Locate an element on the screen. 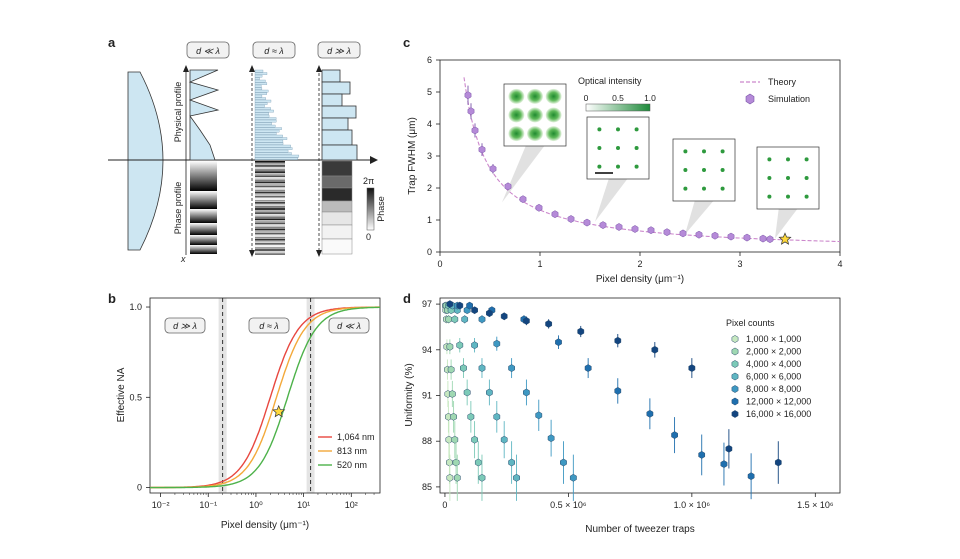 This screenshot has width=960, height=559. panel-d-ytick-label: 88 is located at coordinates (427, 441).